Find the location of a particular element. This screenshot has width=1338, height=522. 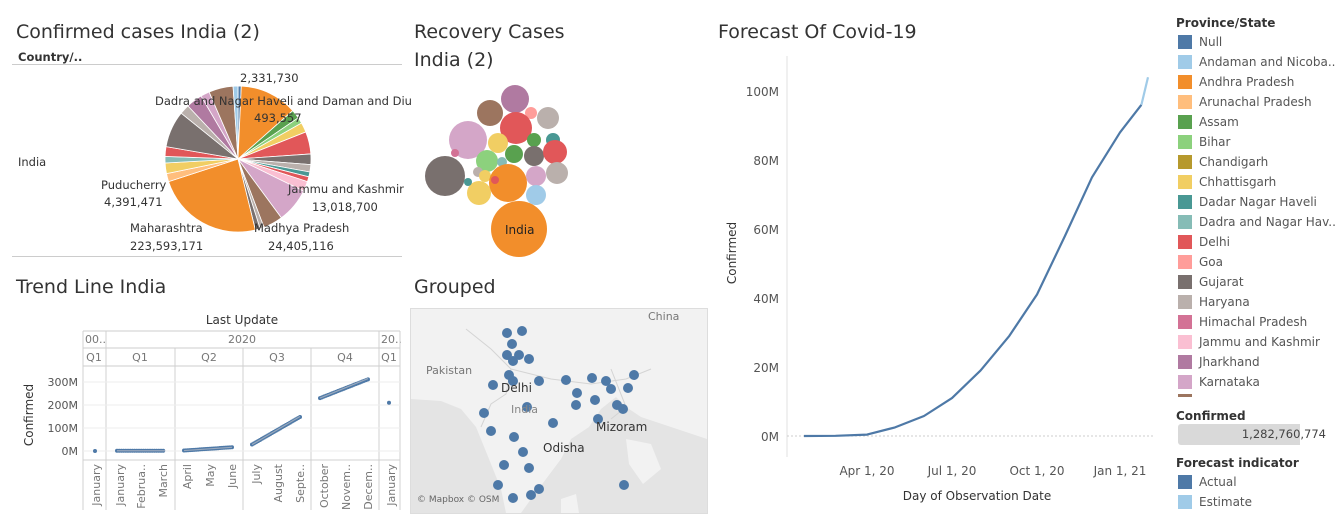

map-label-pakistan: Pakistan is located at coordinates (449, 370).